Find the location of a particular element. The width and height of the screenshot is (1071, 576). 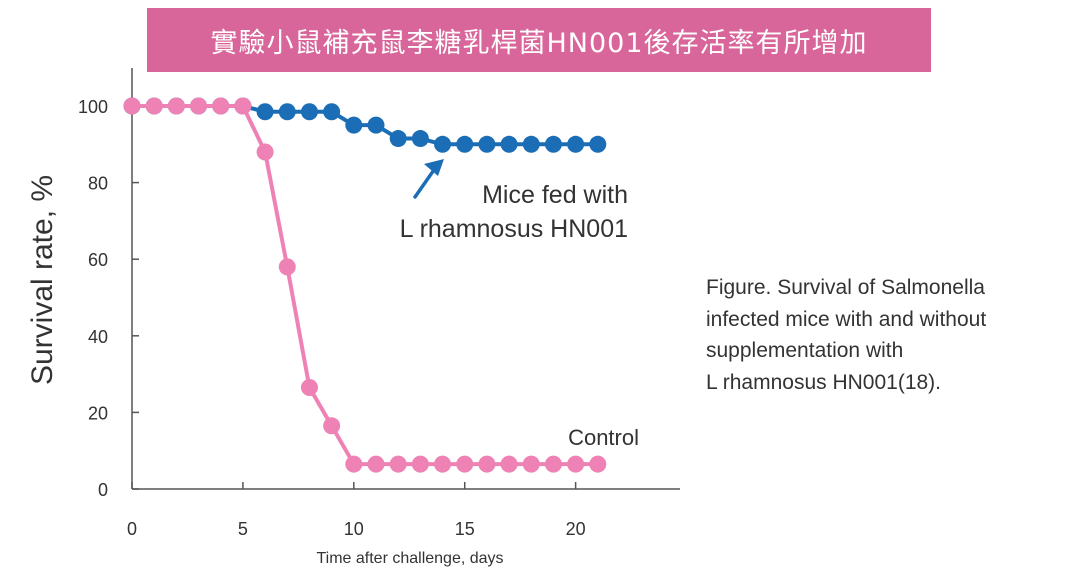

caption-line: L rhamnosus HN001(18). is located at coordinates (823, 382).